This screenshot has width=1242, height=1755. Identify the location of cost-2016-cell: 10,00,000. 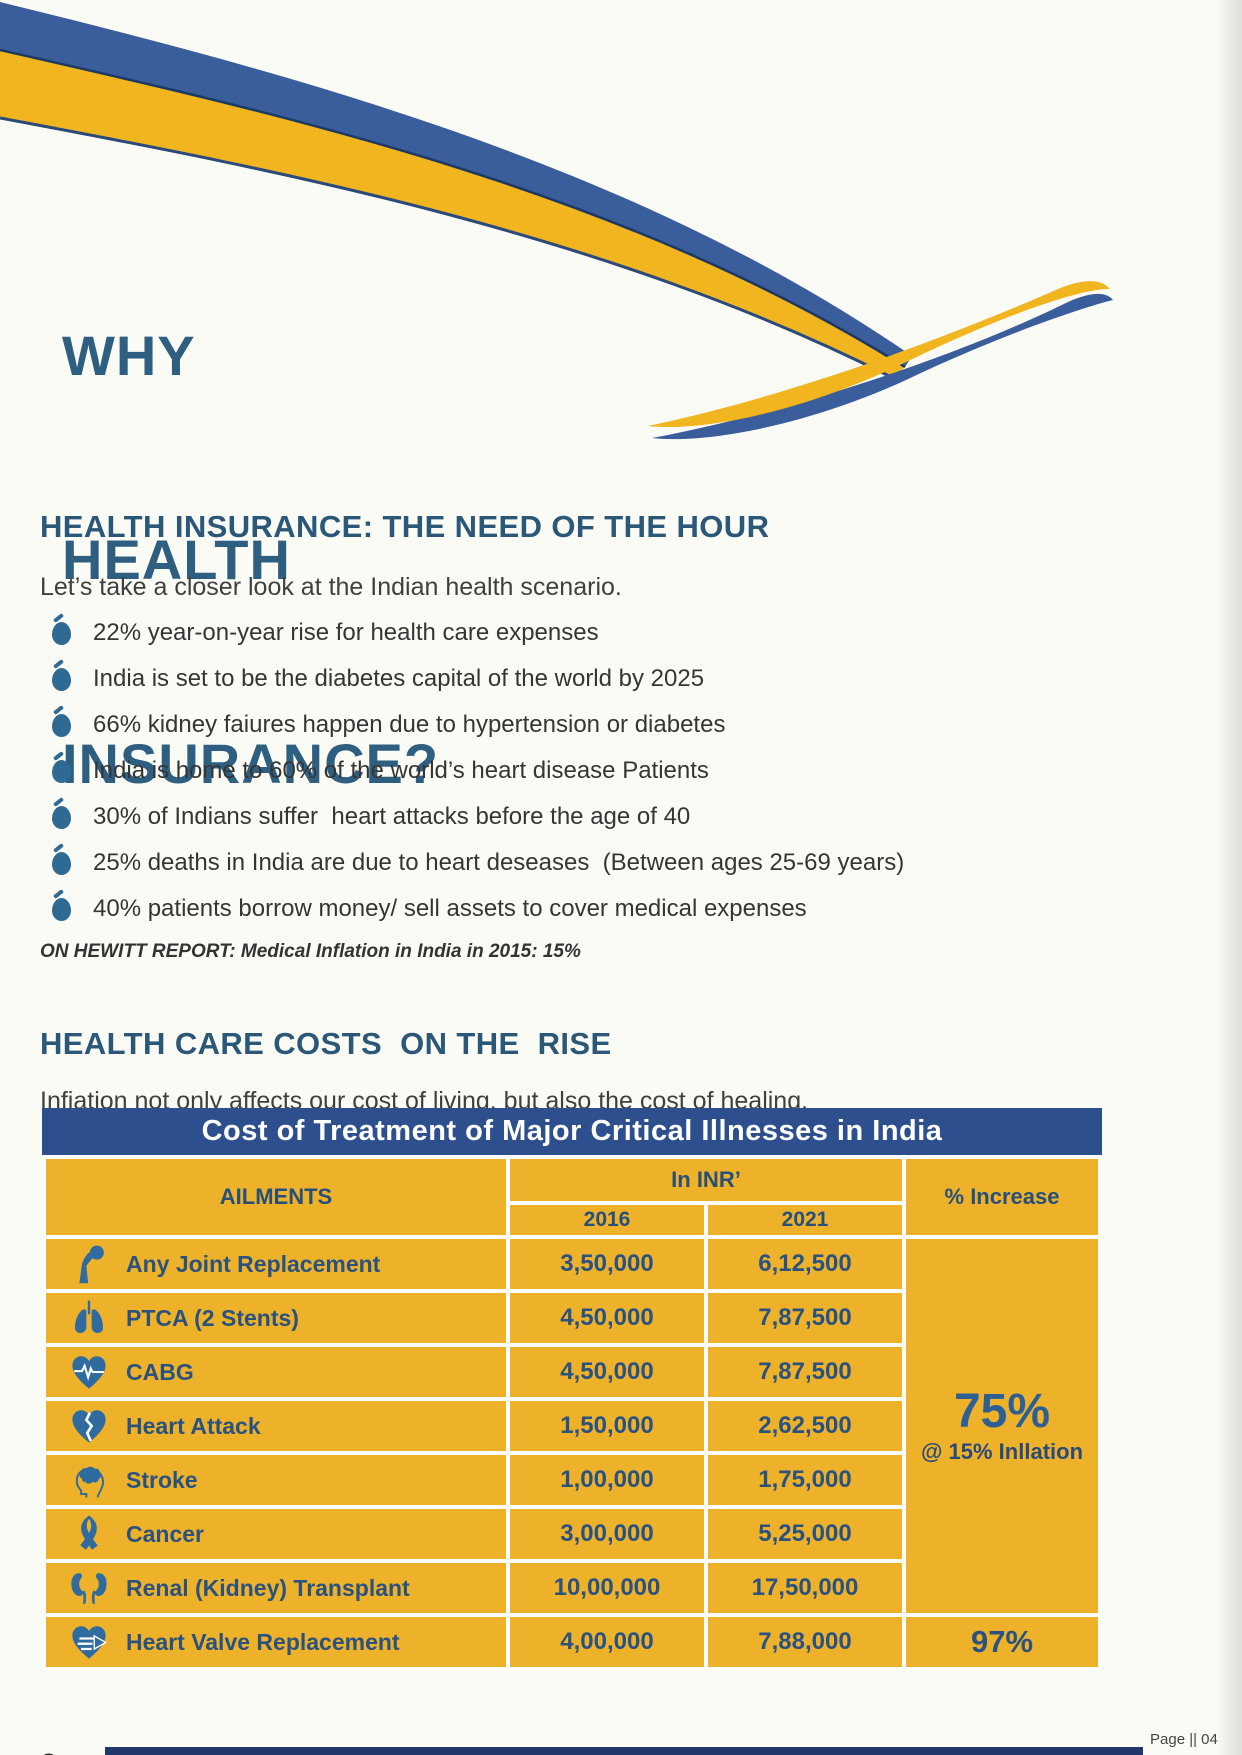
(607, 1588).